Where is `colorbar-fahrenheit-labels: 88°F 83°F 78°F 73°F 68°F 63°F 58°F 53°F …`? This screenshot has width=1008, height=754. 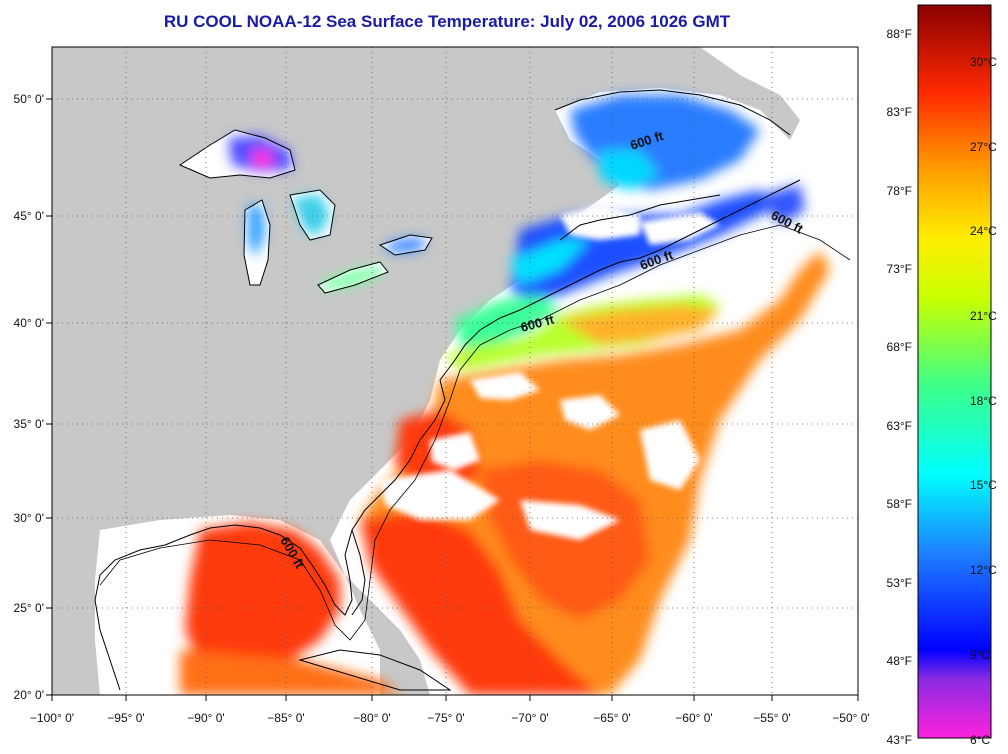 colorbar-fahrenheit-labels: 88°F 83°F 78°F 73°F 68°F 63°F 58°F 53°F … is located at coordinates (899, 387).